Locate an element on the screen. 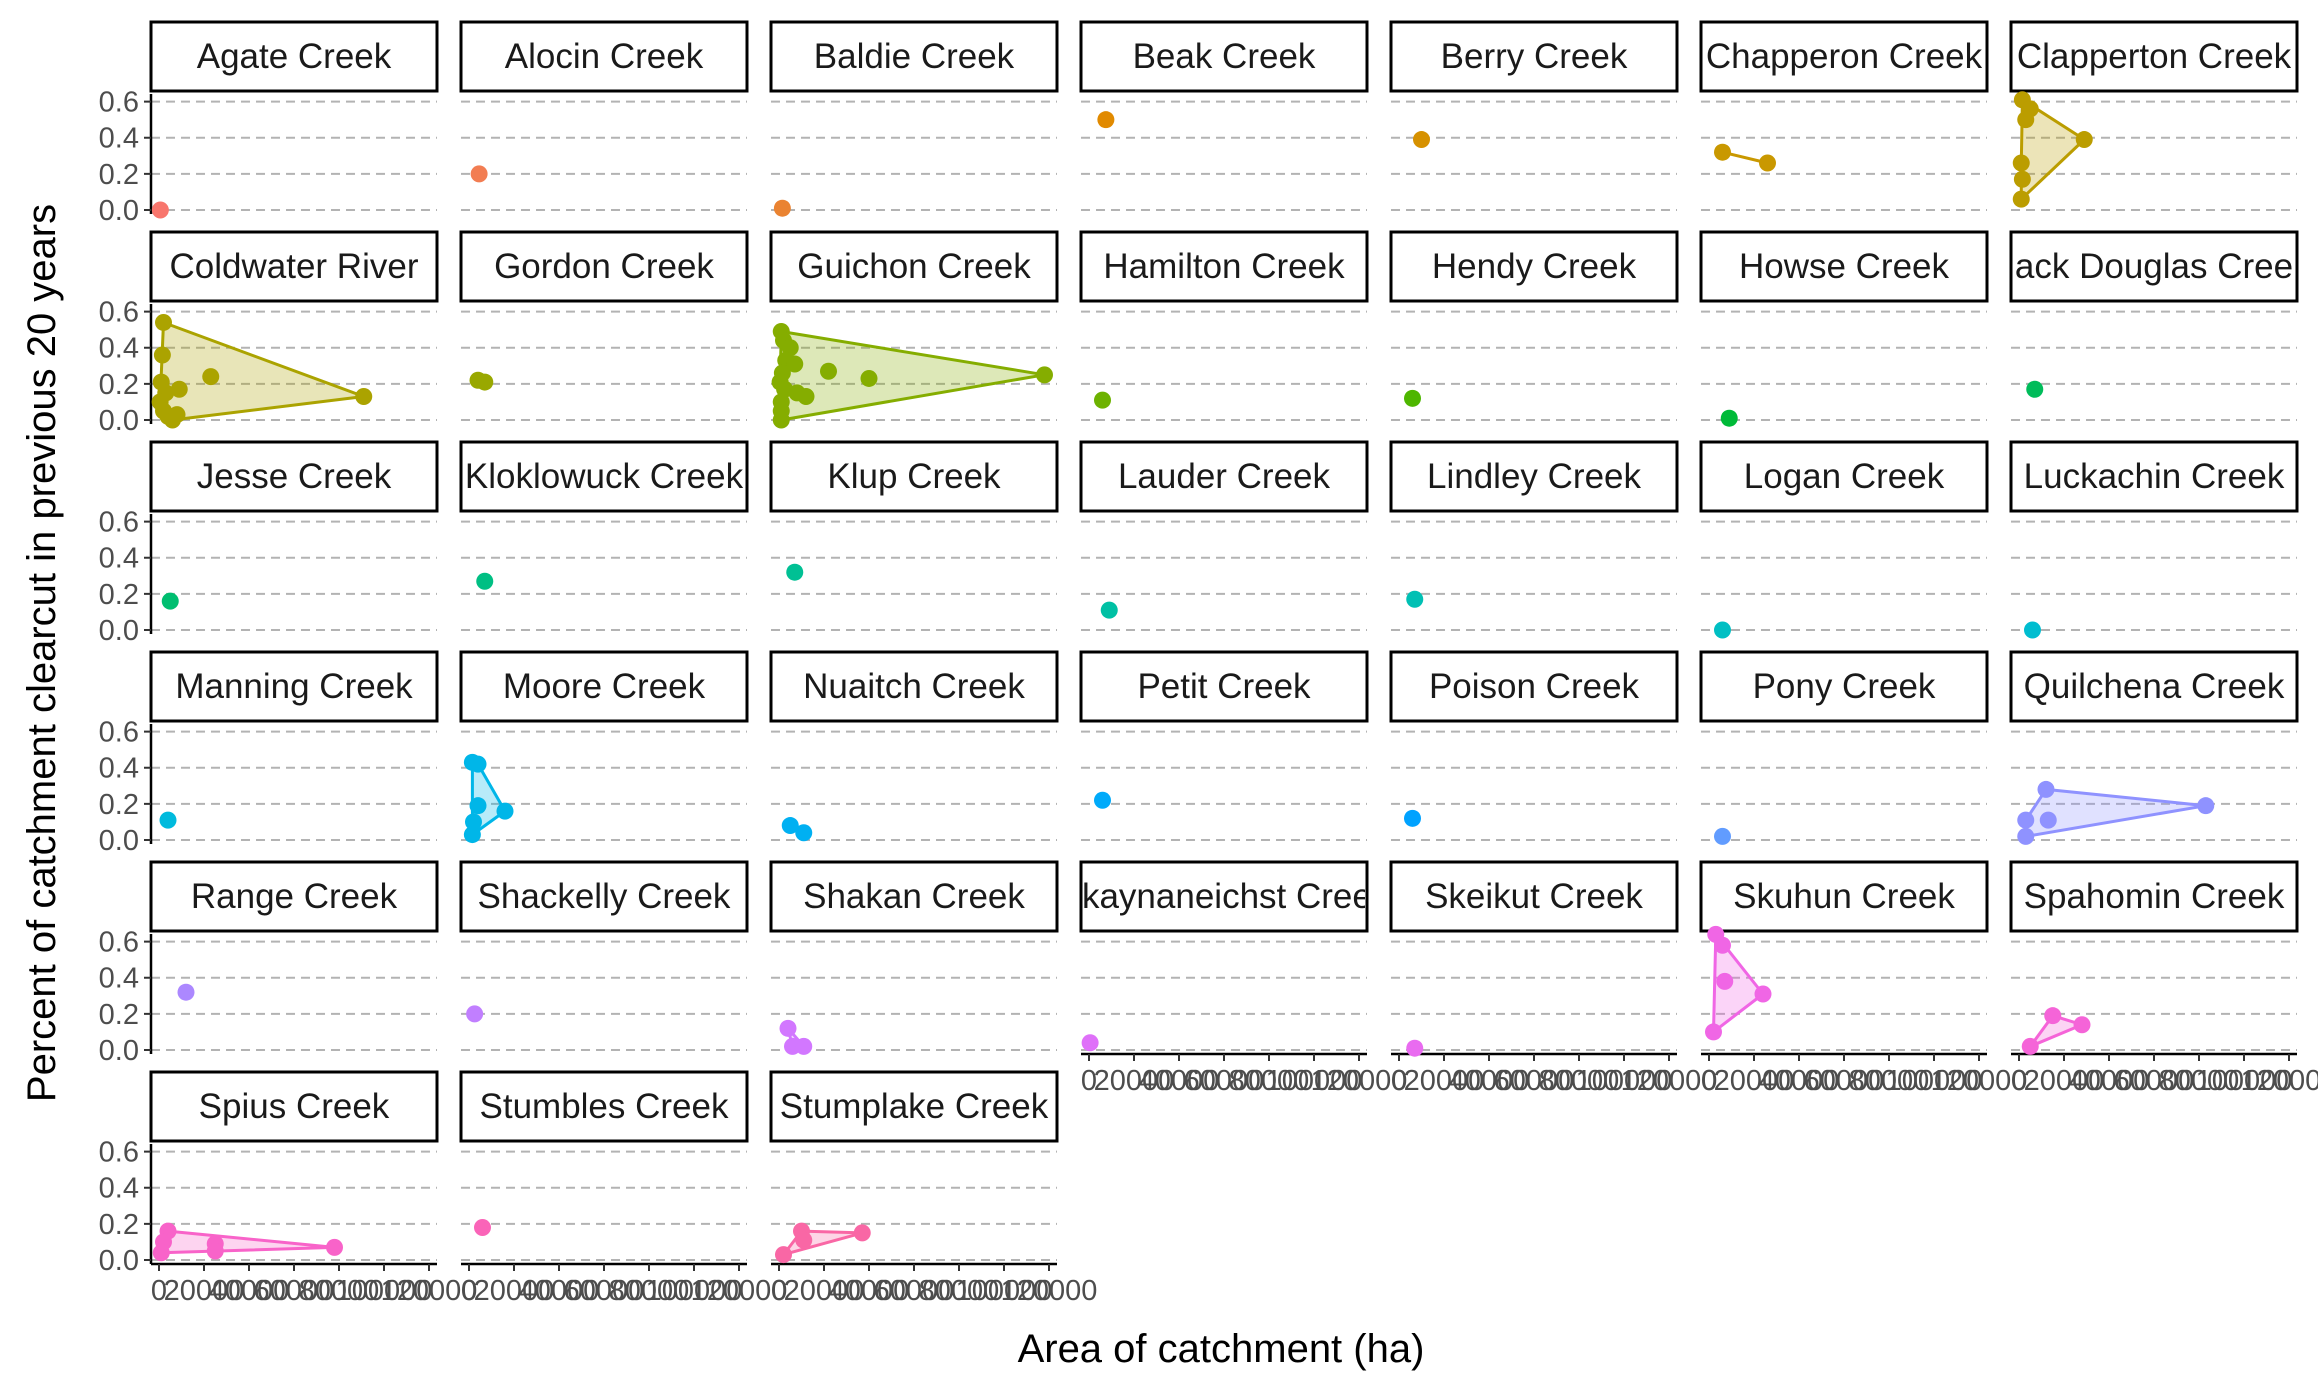  facet-strip-label: Shakan Creek is located at coordinates (914, 896).